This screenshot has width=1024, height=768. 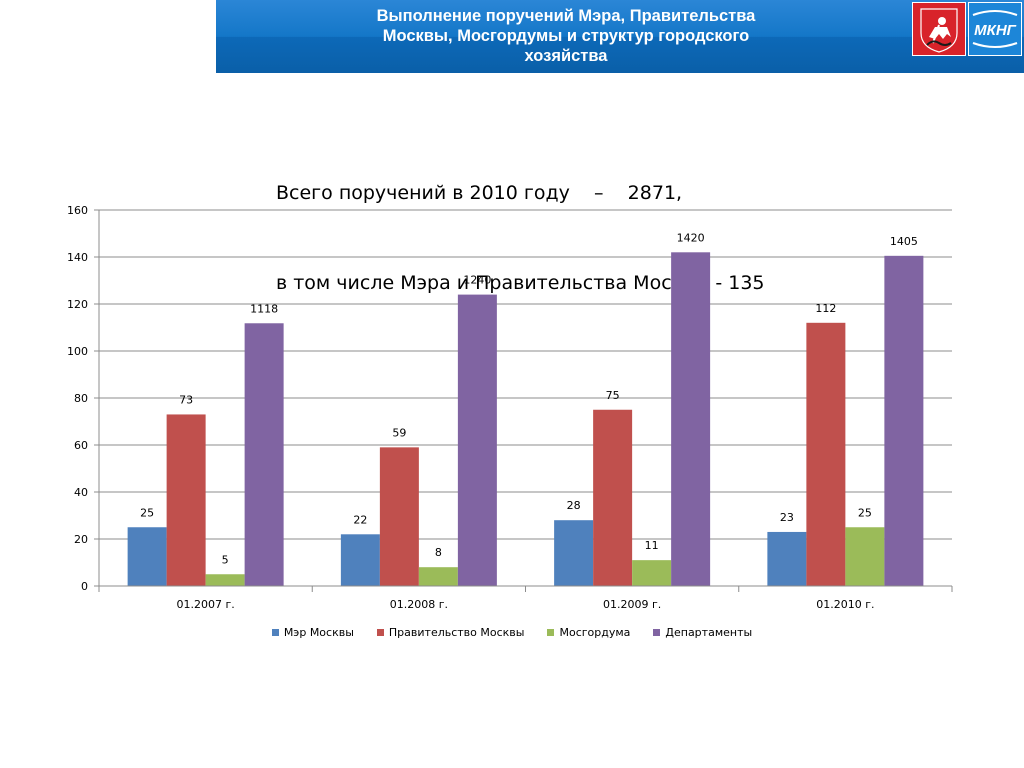 I want to click on y-tick-label: 120, so click(x=77, y=304).